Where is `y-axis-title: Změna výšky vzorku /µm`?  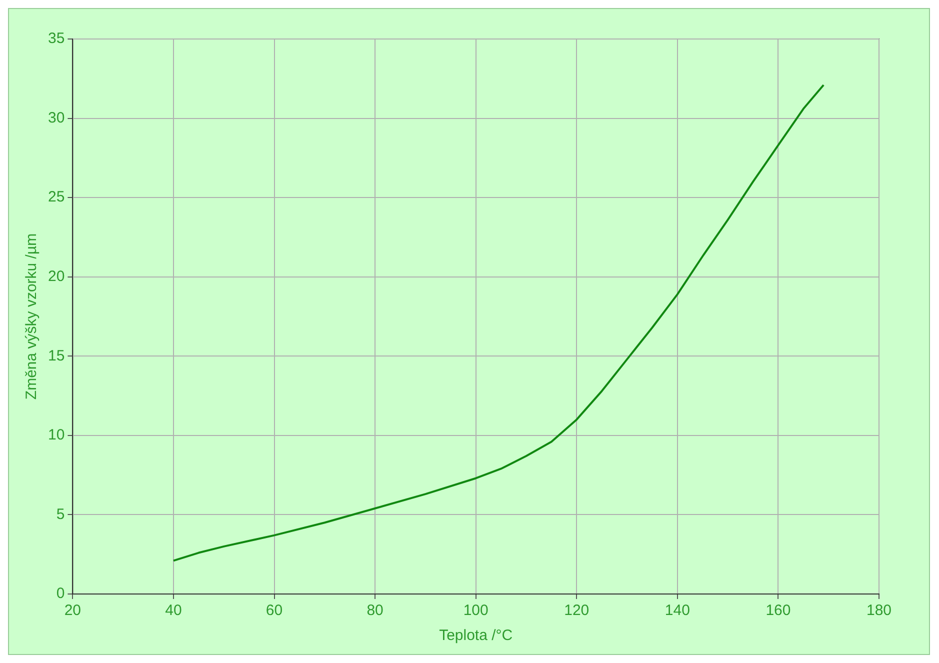 y-axis-title: Změna výšky vzorku /µm is located at coordinates (31, 316).